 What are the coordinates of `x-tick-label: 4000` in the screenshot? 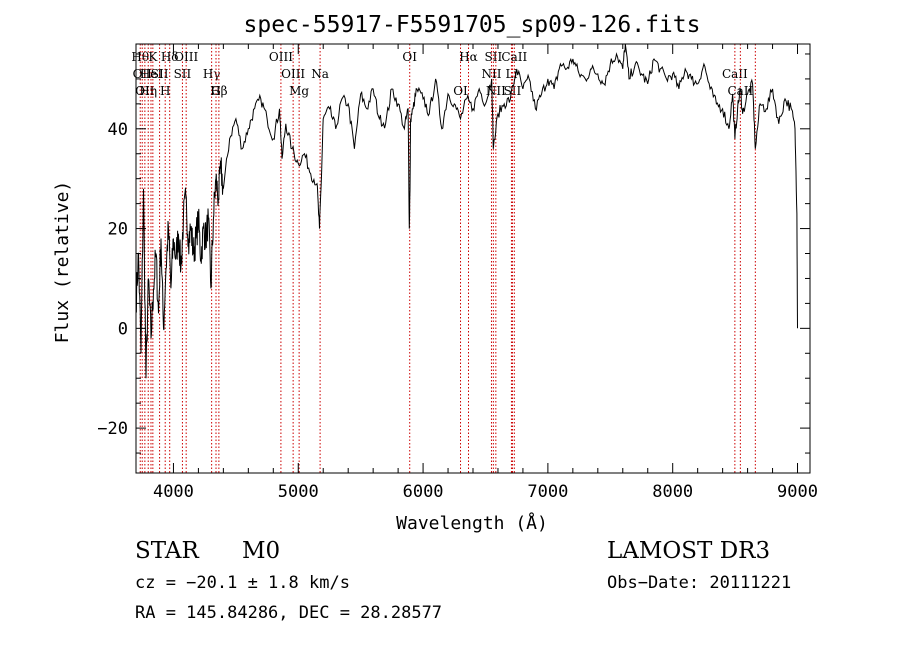 It's located at (173, 492).